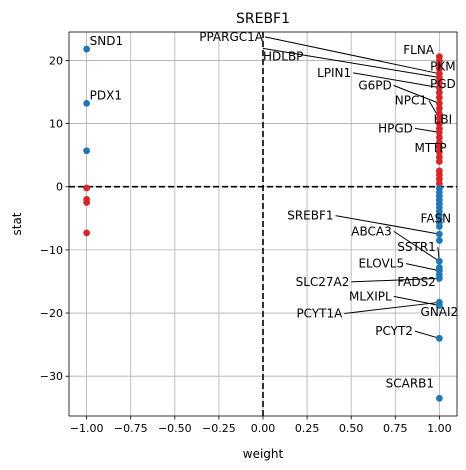  I want to click on x-tick-label: 0.25, so click(307, 428).